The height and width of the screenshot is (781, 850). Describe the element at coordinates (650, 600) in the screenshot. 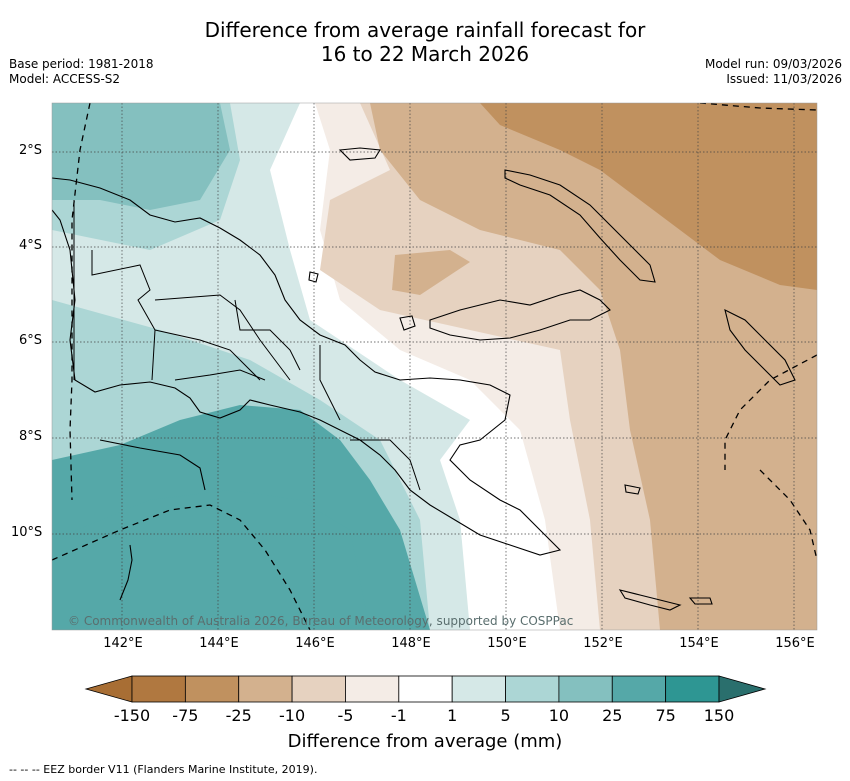

I see `louisiade-coast` at that location.